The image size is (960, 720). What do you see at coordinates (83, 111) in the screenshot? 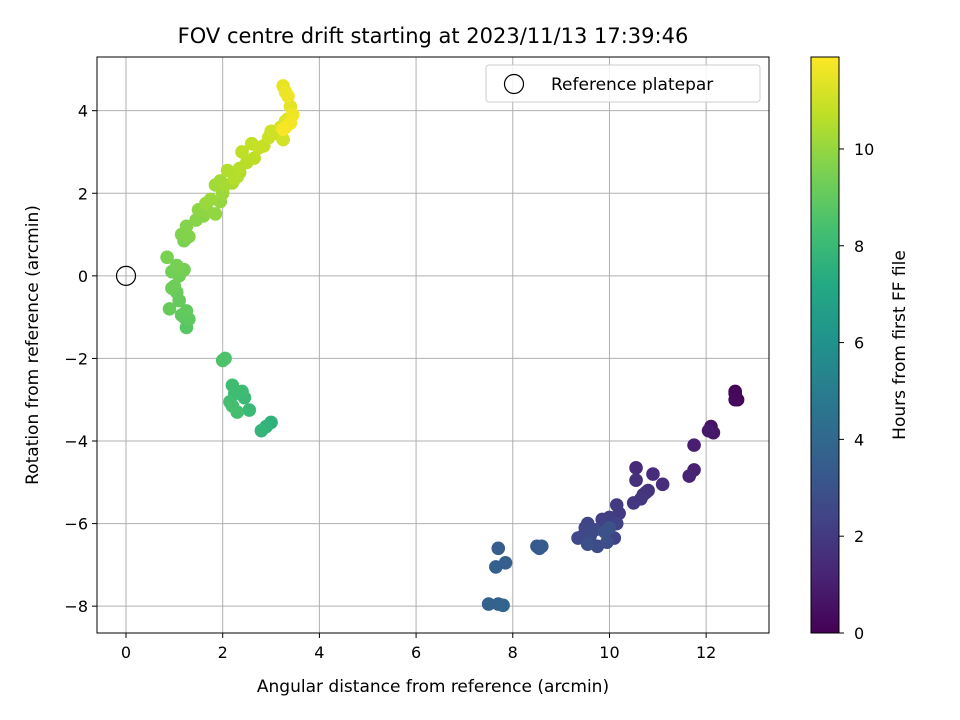
I see `y-tick-label: 4` at bounding box center [83, 111].